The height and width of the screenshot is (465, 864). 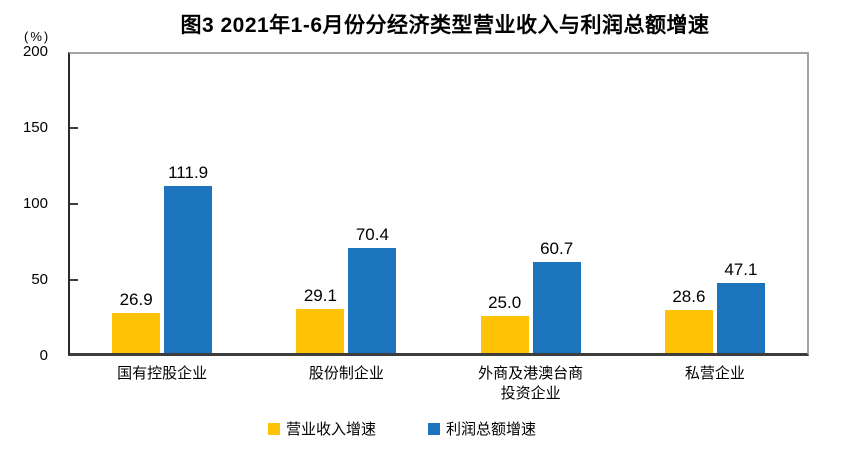 What do you see at coordinates (346, 373) in the screenshot?
I see `x-category-label: 股份制企业` at bounding box center [346, 373].